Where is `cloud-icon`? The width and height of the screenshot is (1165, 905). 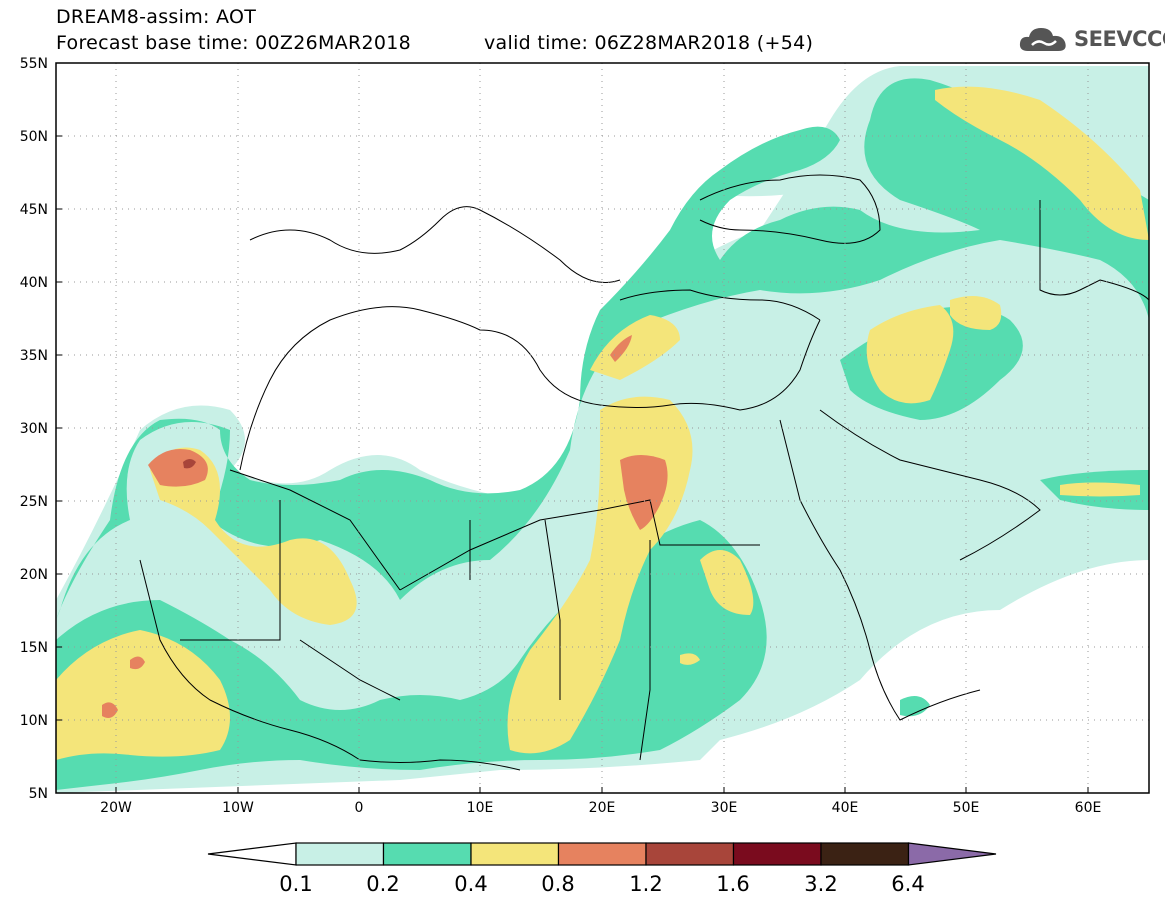
cloud-icon is located at coordinates (1042, 39).